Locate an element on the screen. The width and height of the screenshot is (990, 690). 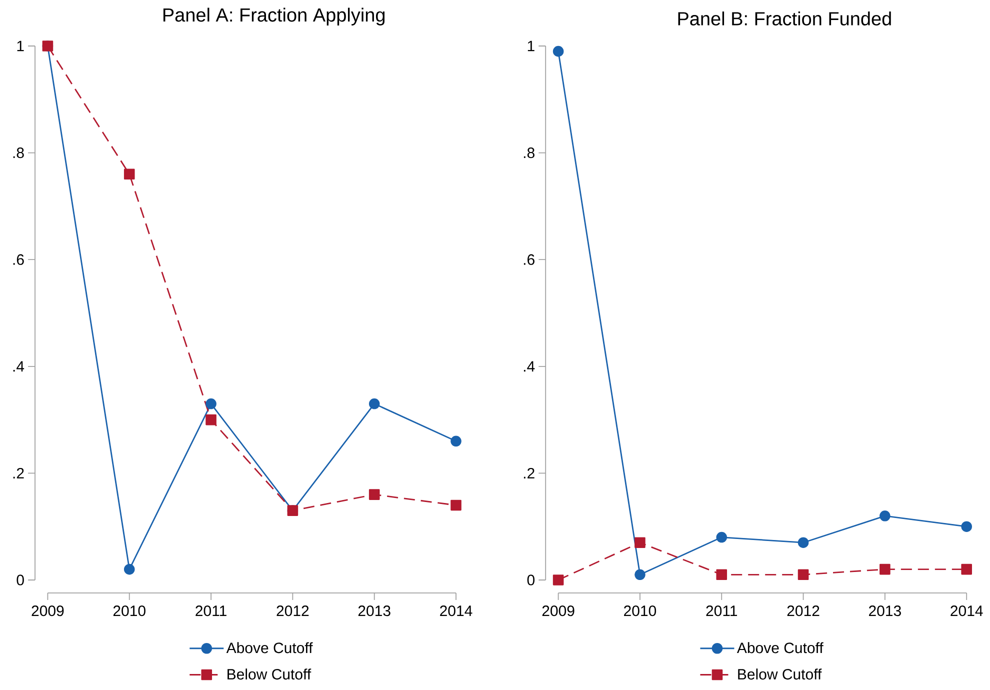
chart-title: Panel A: Fraction Applying is located at coordinates (274, 17).